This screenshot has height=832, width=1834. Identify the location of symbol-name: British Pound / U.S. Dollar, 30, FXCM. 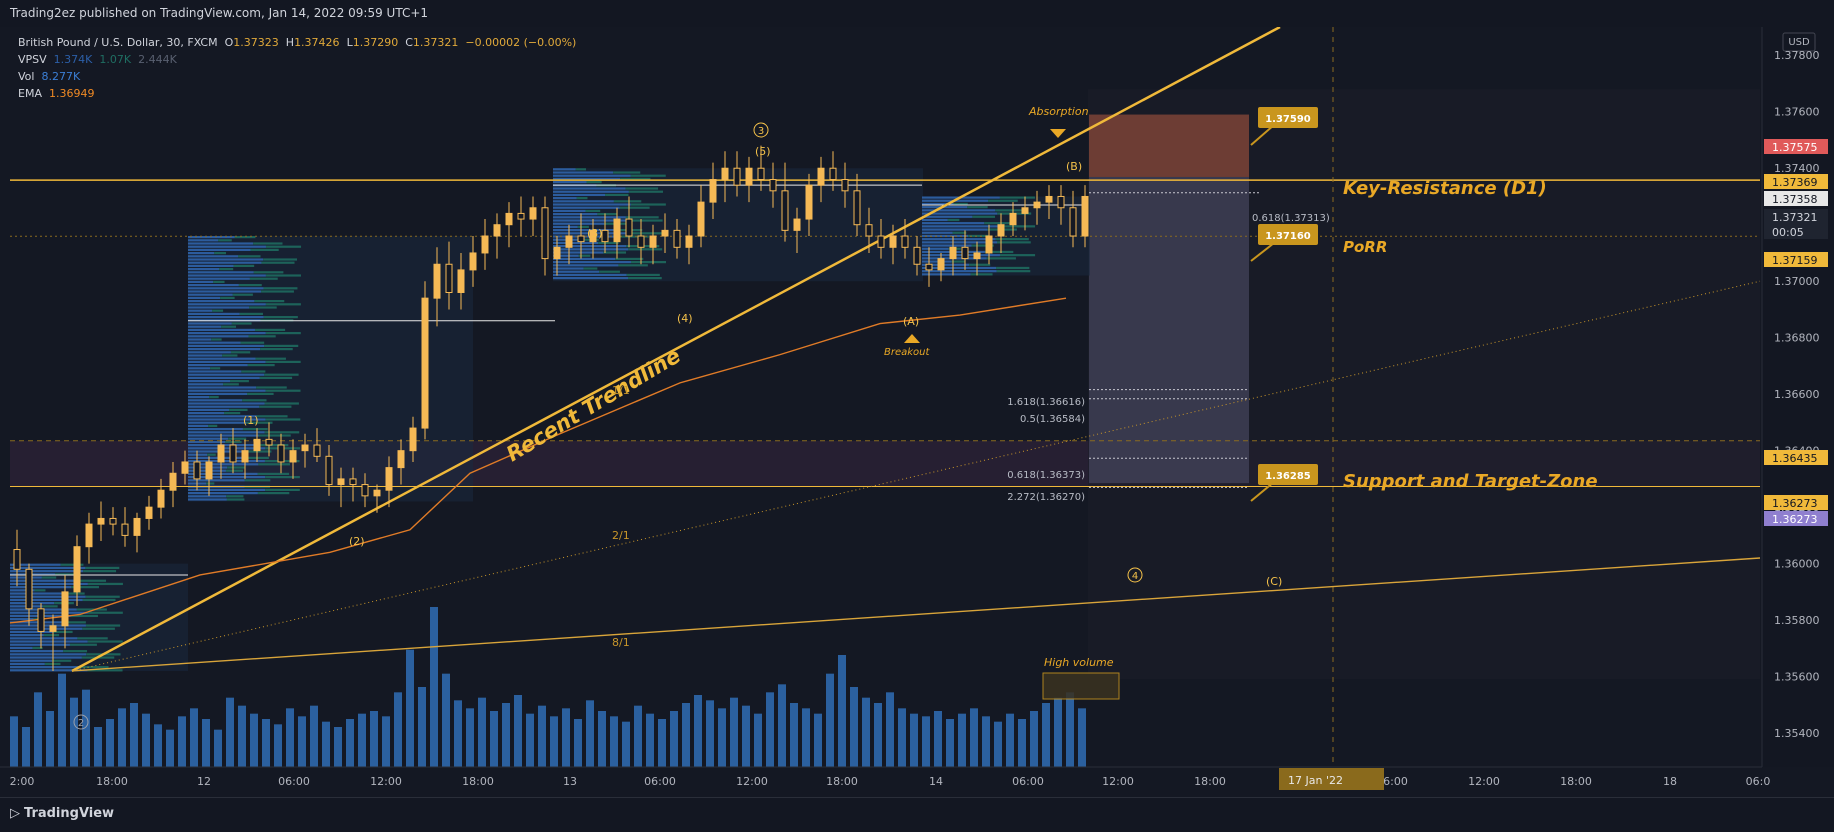
(118, 42).